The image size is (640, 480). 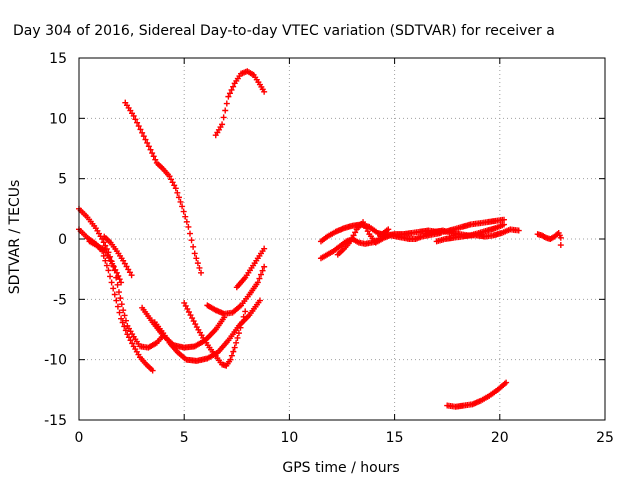 What do you see at coordinates (289, 438) in the screenshot?
I see `x-tick-label: 10` at bounding box center [289, 438].